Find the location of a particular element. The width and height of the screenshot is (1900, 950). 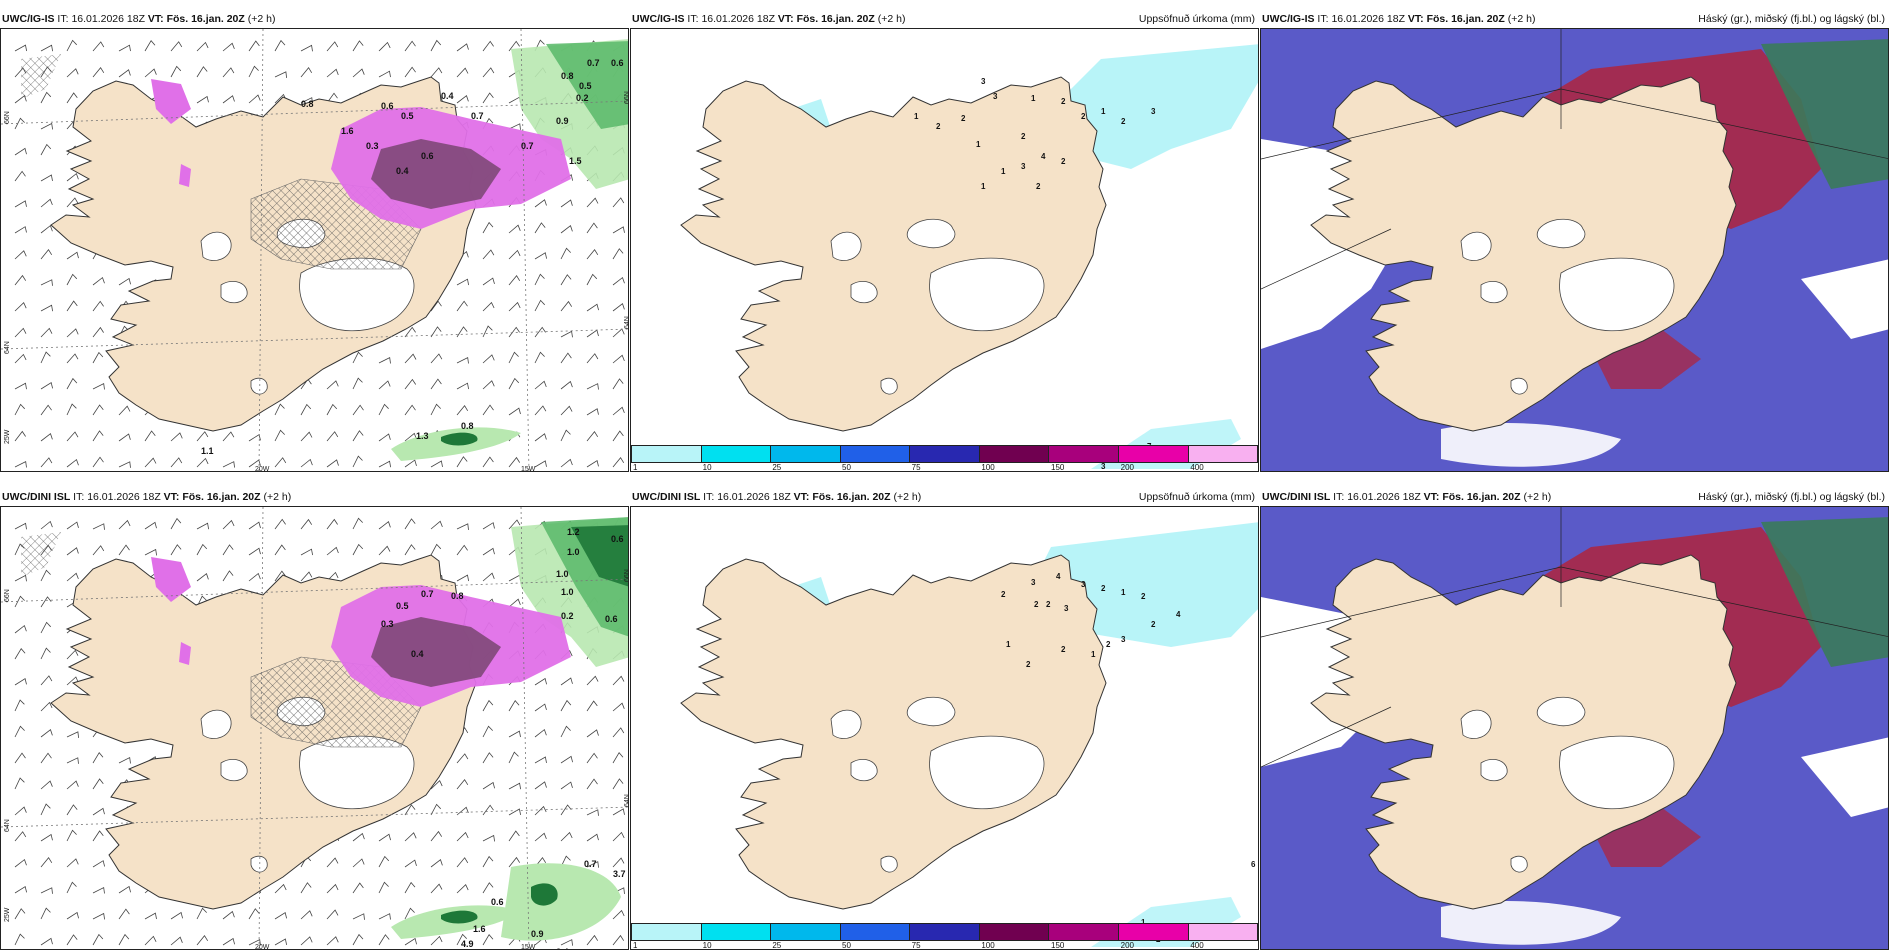

legend-tick: 50 is located at coordinates (846, 945).